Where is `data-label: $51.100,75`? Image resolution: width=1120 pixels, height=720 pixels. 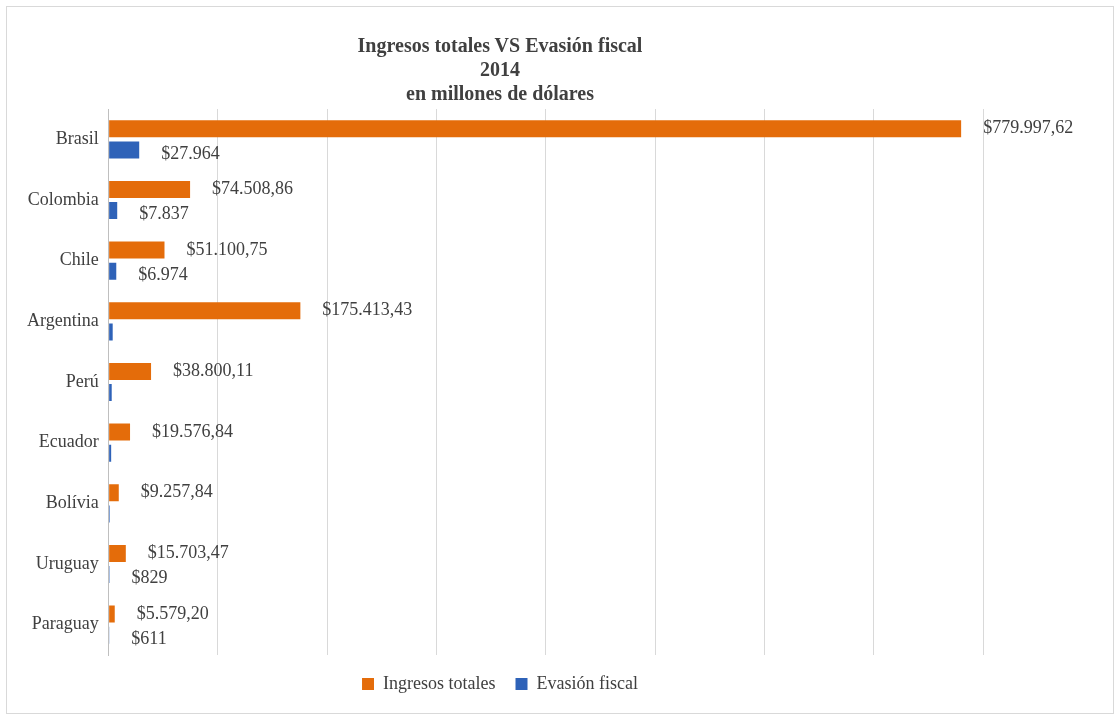
data-label: $51.100,75 is located at coordinates (227, 248).